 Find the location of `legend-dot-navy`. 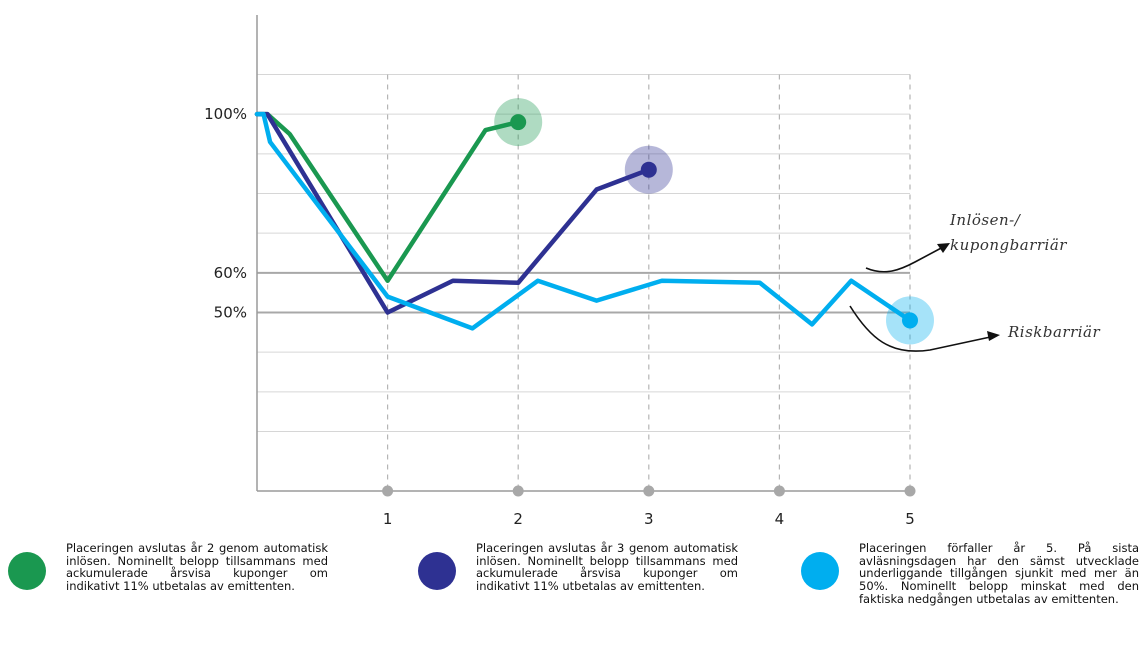

legend-dot-navy is located at coordinates (437, 571).